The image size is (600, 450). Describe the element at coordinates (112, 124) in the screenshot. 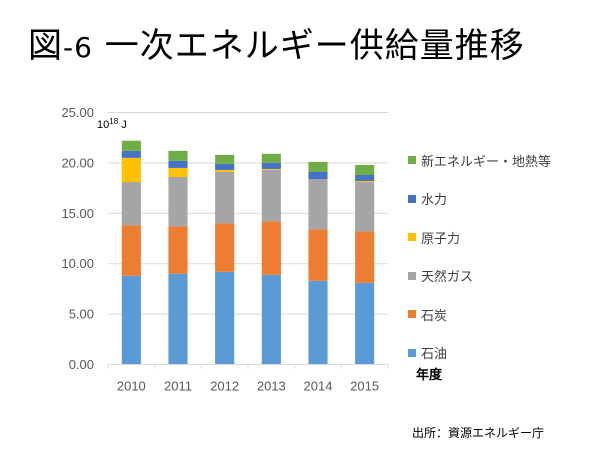

I see `y-unit-label: 1018 J` at that location.